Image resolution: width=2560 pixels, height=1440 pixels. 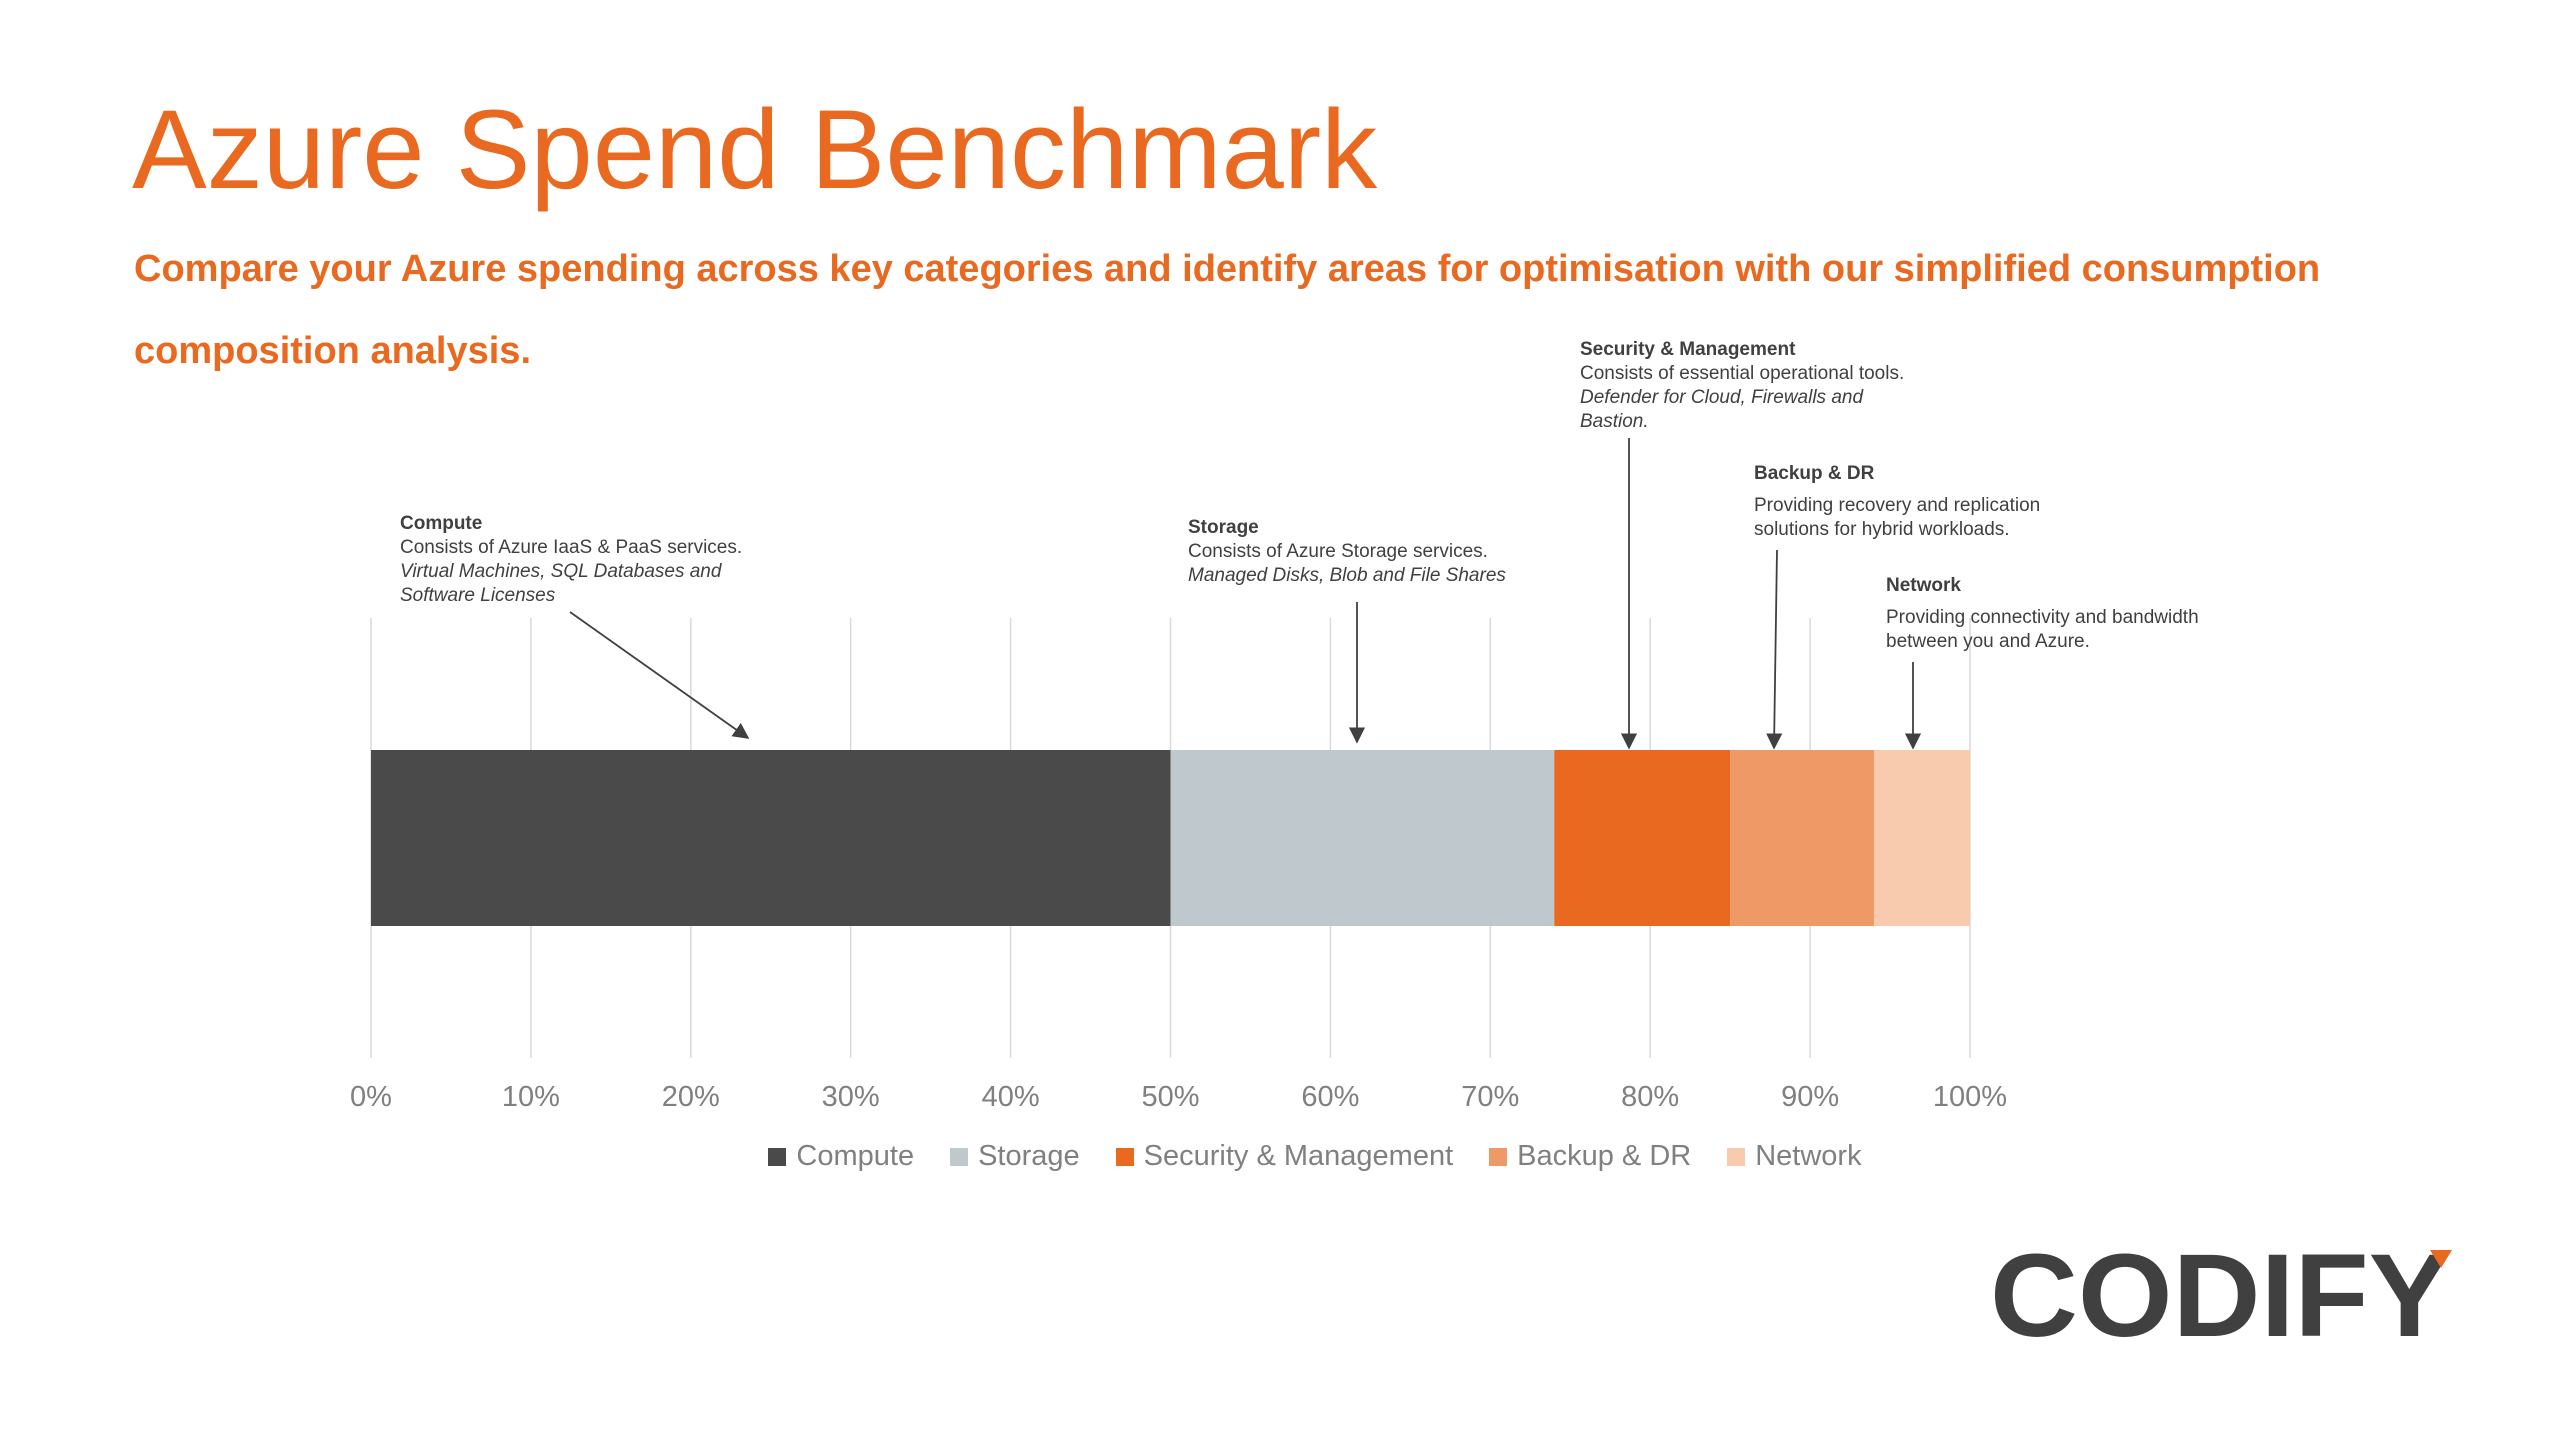 I want to click on annotation-storage-heading: Storage, so click(x=1223, y=527).